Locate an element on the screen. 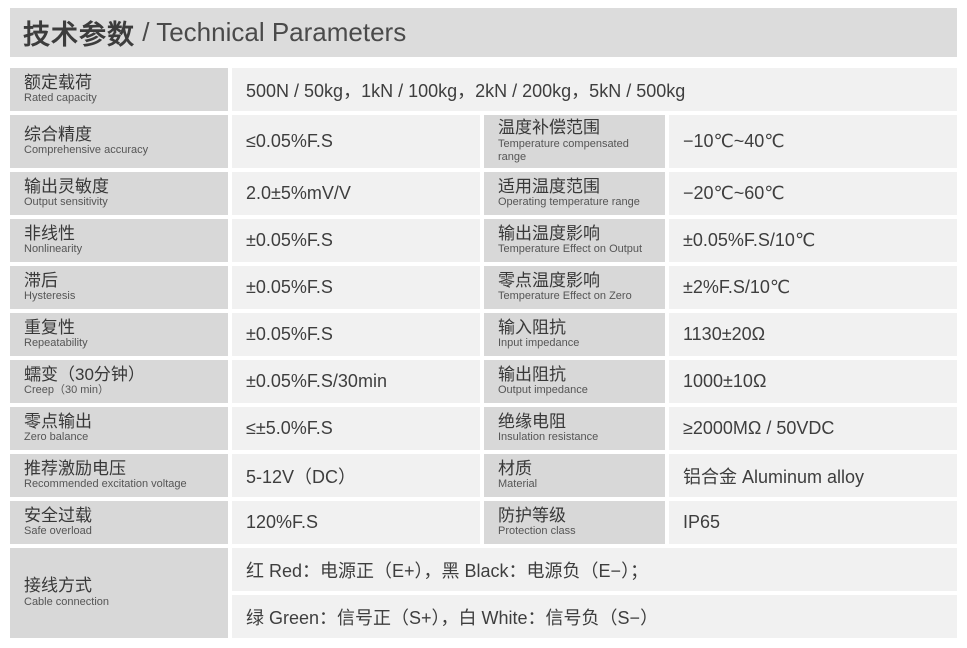  param-label-en: Hysteresis is located at coordinates (50, 296).